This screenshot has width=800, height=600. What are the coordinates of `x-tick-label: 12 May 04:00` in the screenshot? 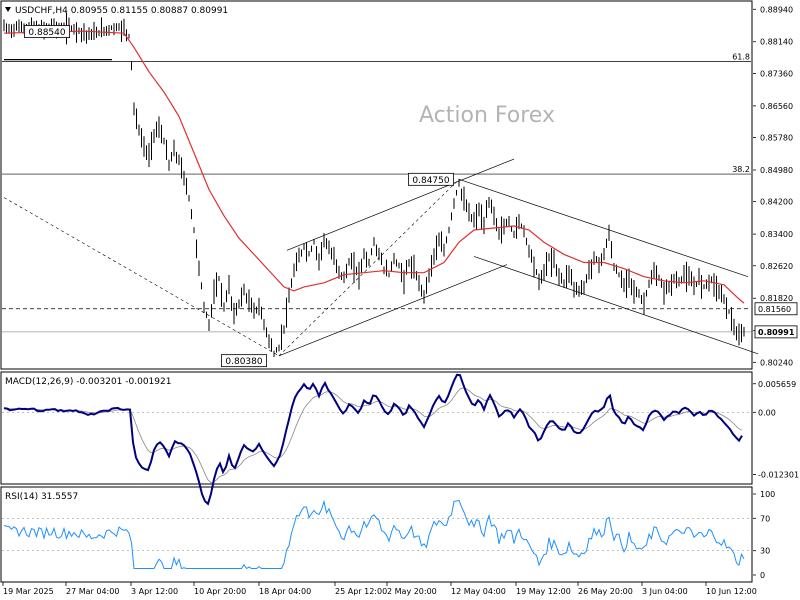 It's located at (478, 591).